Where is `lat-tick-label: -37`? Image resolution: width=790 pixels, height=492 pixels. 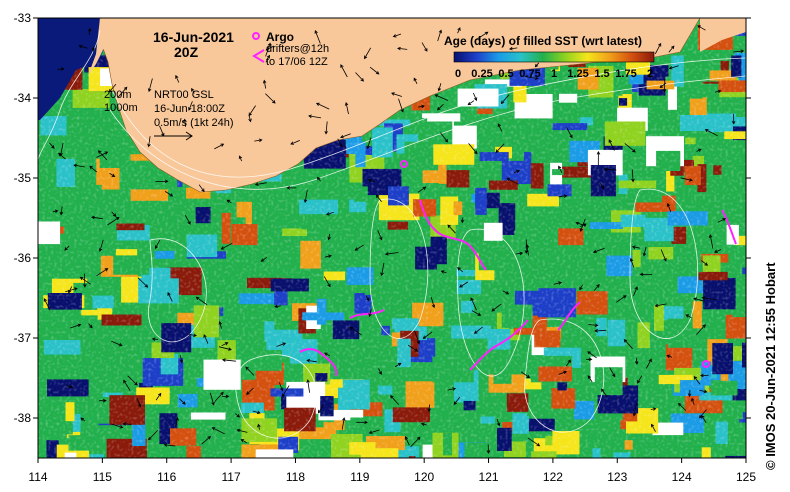
lat-tick-label: -37 is located at coordinates (23, 338).